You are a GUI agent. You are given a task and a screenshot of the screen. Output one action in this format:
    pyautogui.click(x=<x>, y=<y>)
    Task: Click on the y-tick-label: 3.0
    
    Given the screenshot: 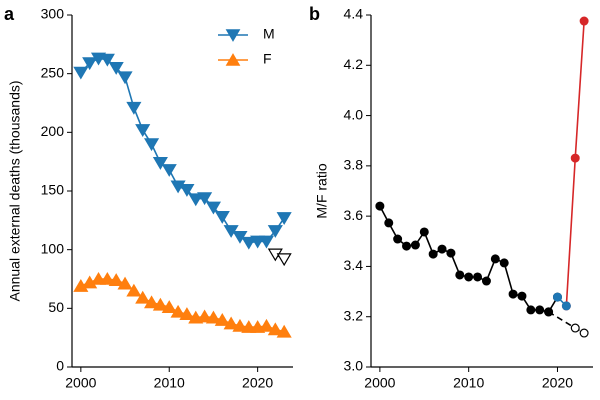 What is the action you would take?
    pyautogui.click(x=354, y=366)
    